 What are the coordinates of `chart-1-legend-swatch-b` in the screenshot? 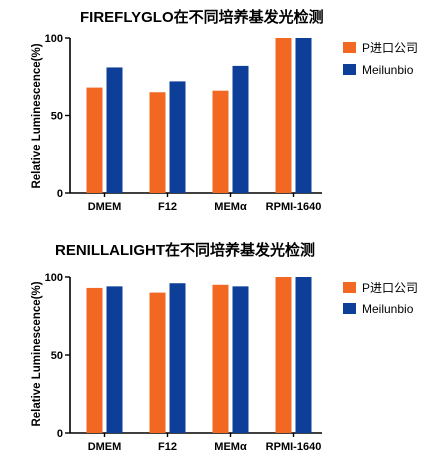 It's located at (349, 69).